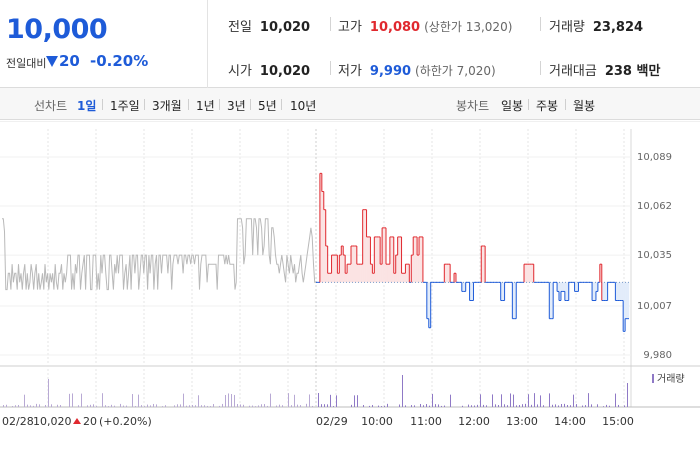 This screenshot has height=450, width=700. I want to click on period-5y: 5년, so click(267, 106).